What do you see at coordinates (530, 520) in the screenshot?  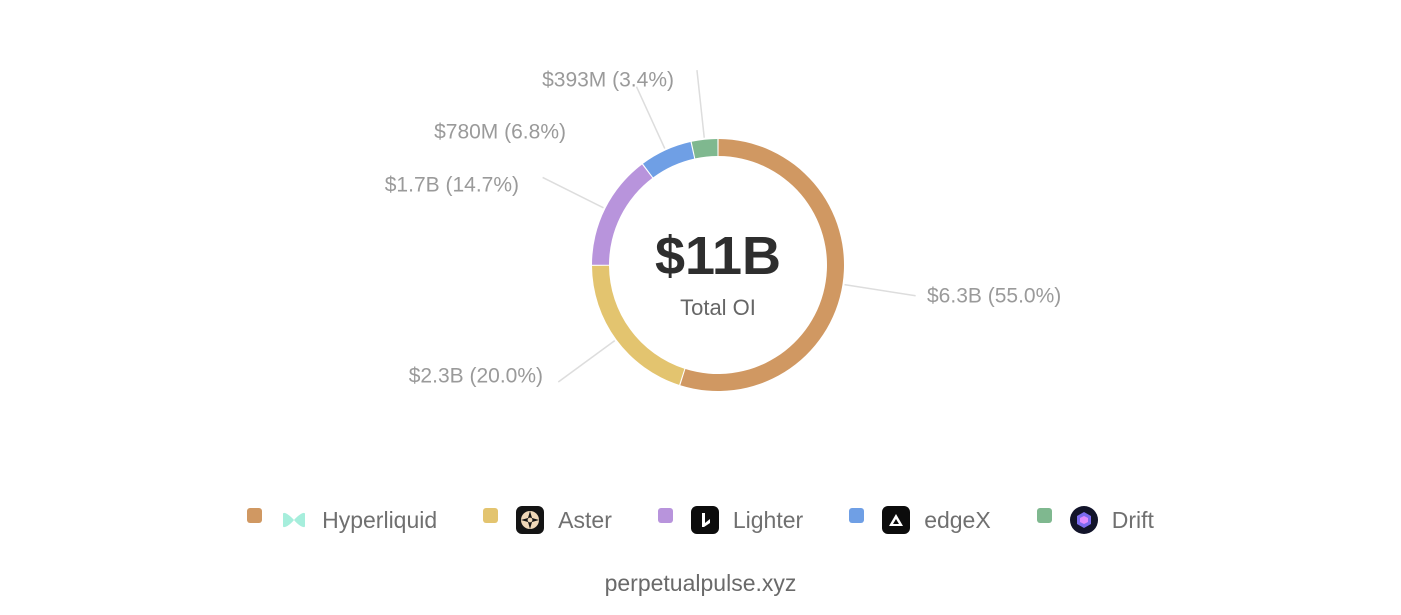 I see `aster-logo-icon` at bounding box center [530, 520].